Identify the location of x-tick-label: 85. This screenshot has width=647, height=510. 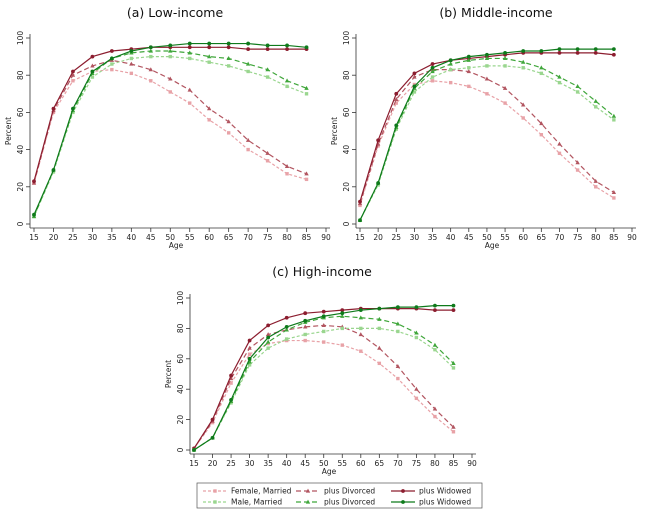
(454, 463).